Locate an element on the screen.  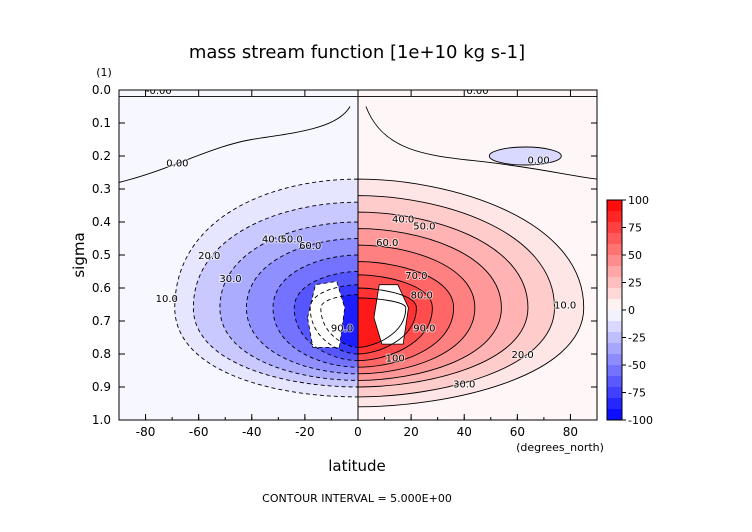
y-unit-label: (1) is located at coordinates (104, 72).